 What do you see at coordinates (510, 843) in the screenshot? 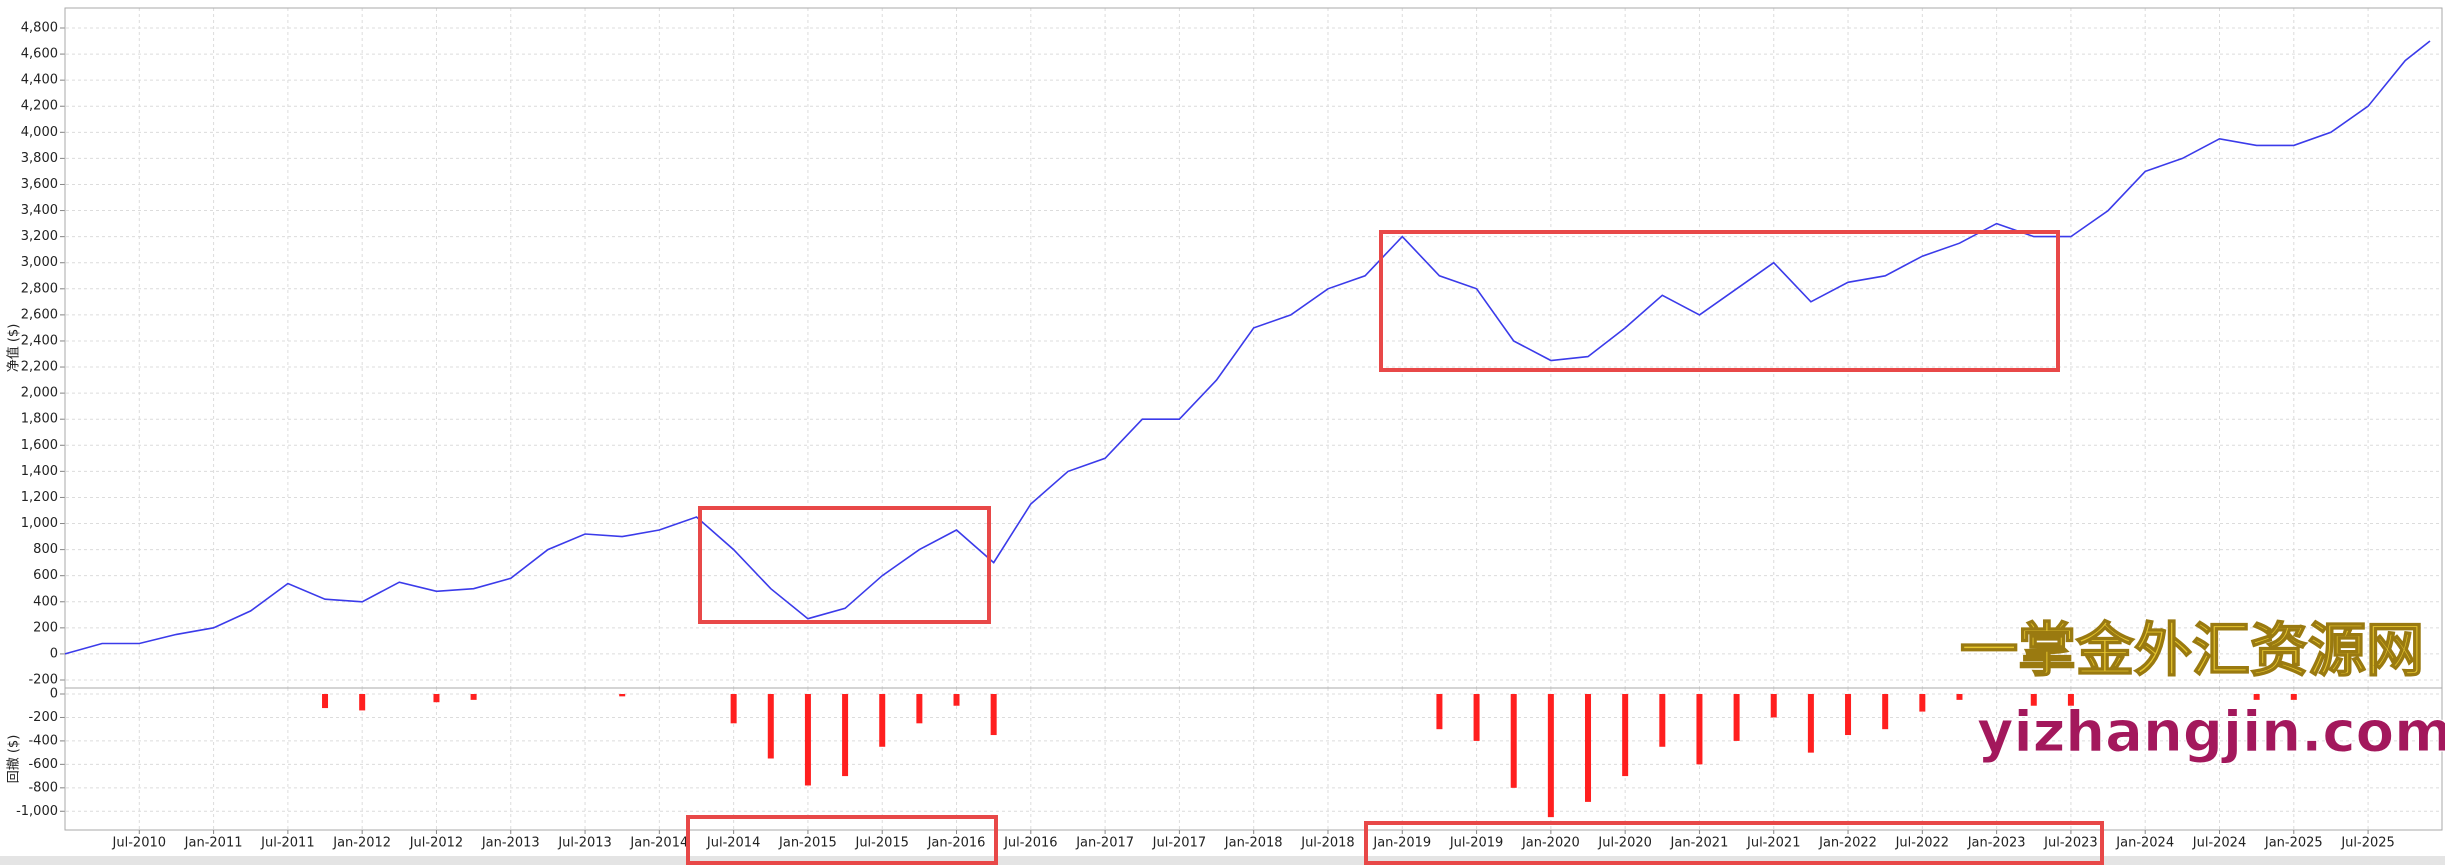
I see `x-tick-label: Jan-2013` at bounding box center [510, 843].